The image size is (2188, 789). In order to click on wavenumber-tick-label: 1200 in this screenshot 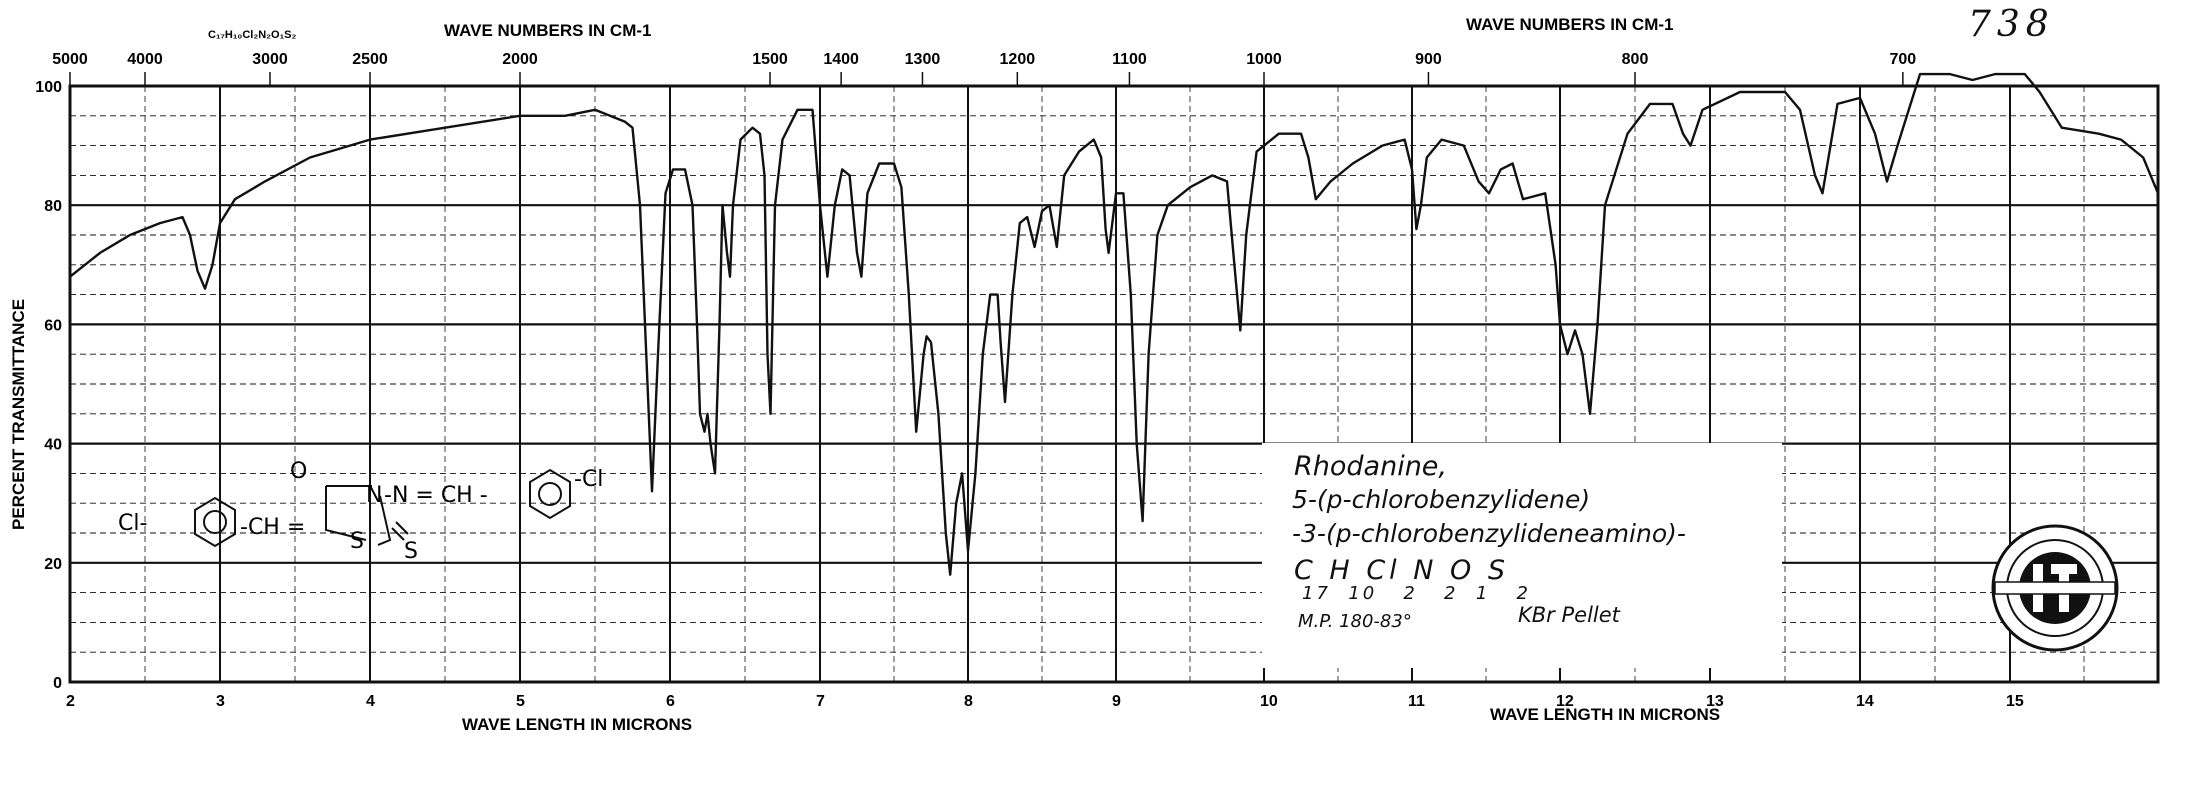, I will do `click(1018, 59)`.